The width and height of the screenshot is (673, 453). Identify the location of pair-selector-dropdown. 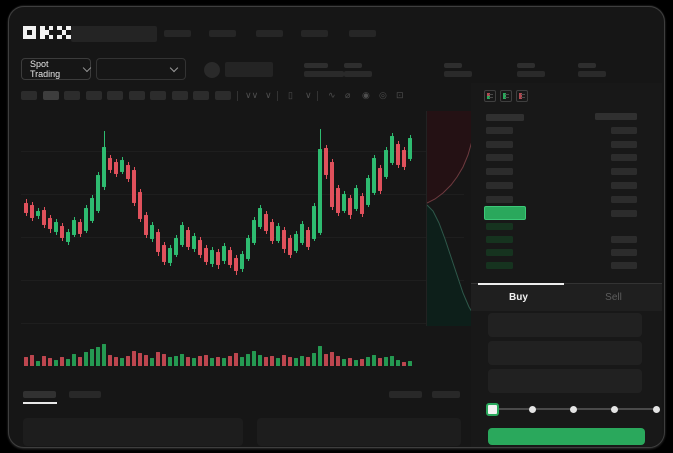
(141, 69).